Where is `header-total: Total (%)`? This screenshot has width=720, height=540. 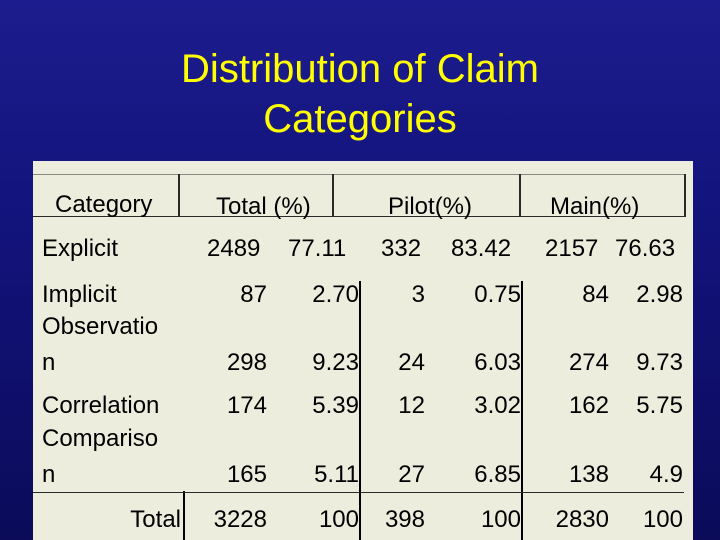 header-total: Total (%) is located at coordinates (263, 206).